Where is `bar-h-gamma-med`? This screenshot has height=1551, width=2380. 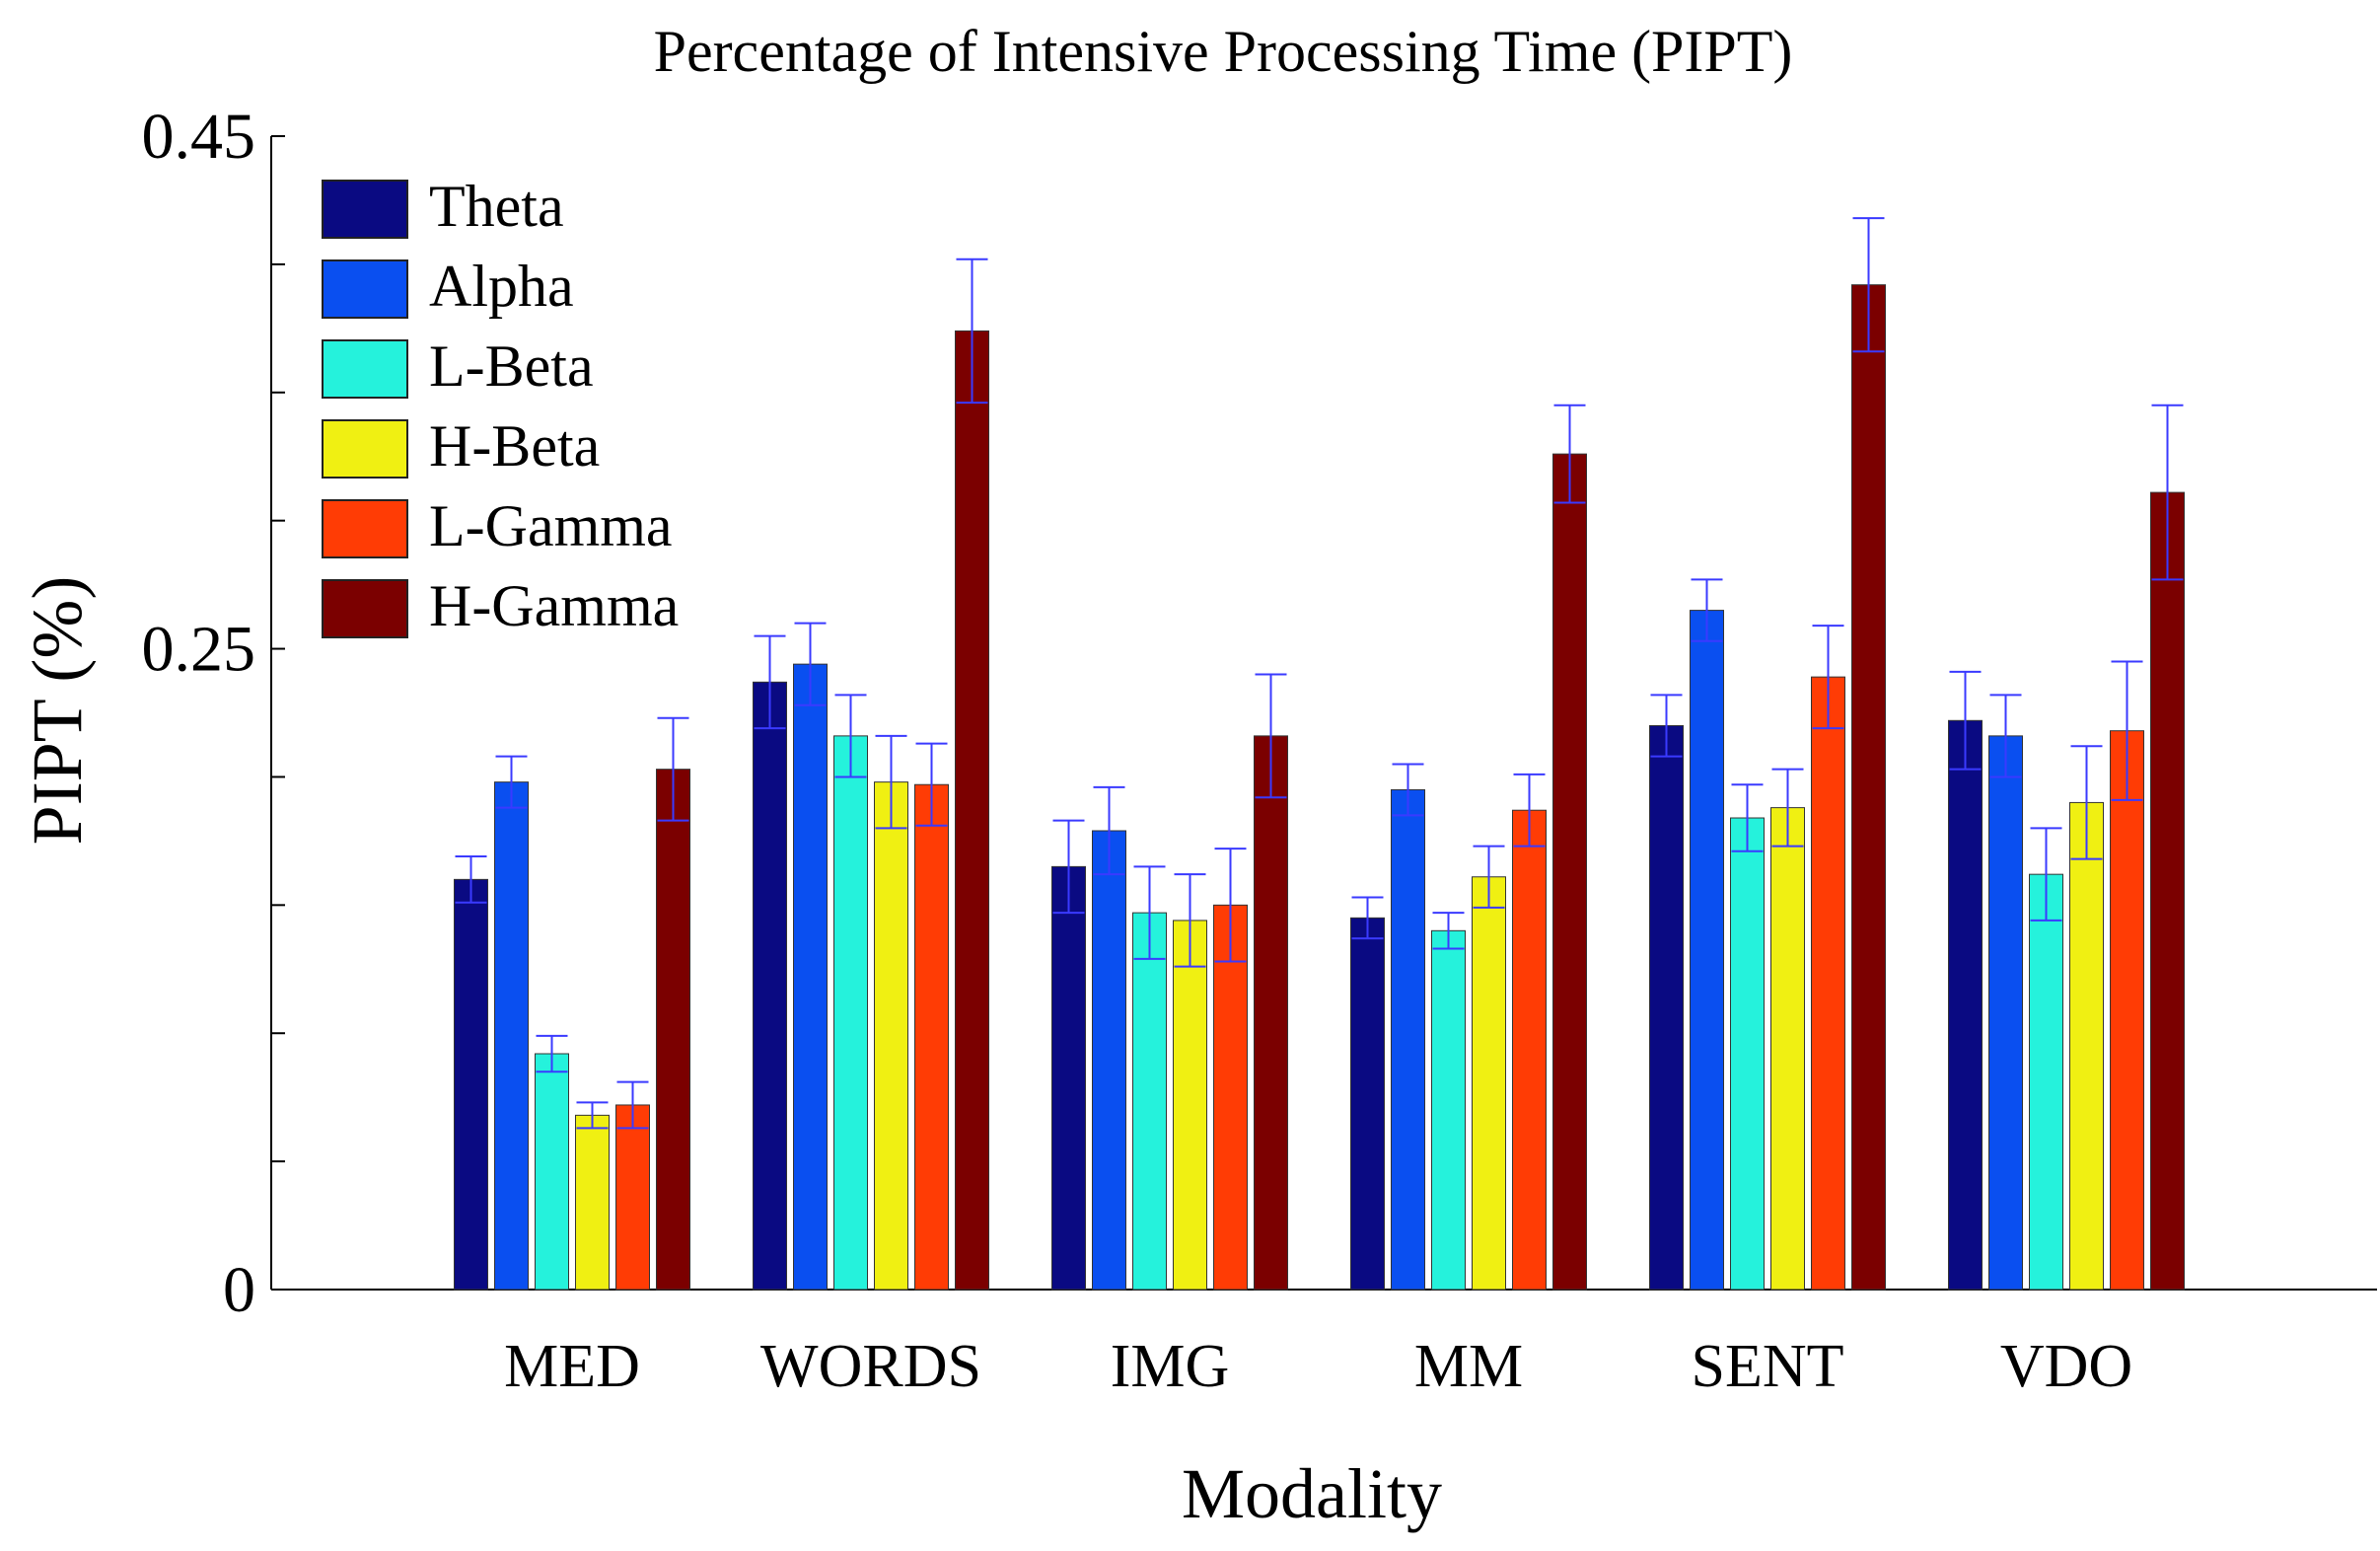 bar-h-gamma-med is located at coordinates (673, 1030).